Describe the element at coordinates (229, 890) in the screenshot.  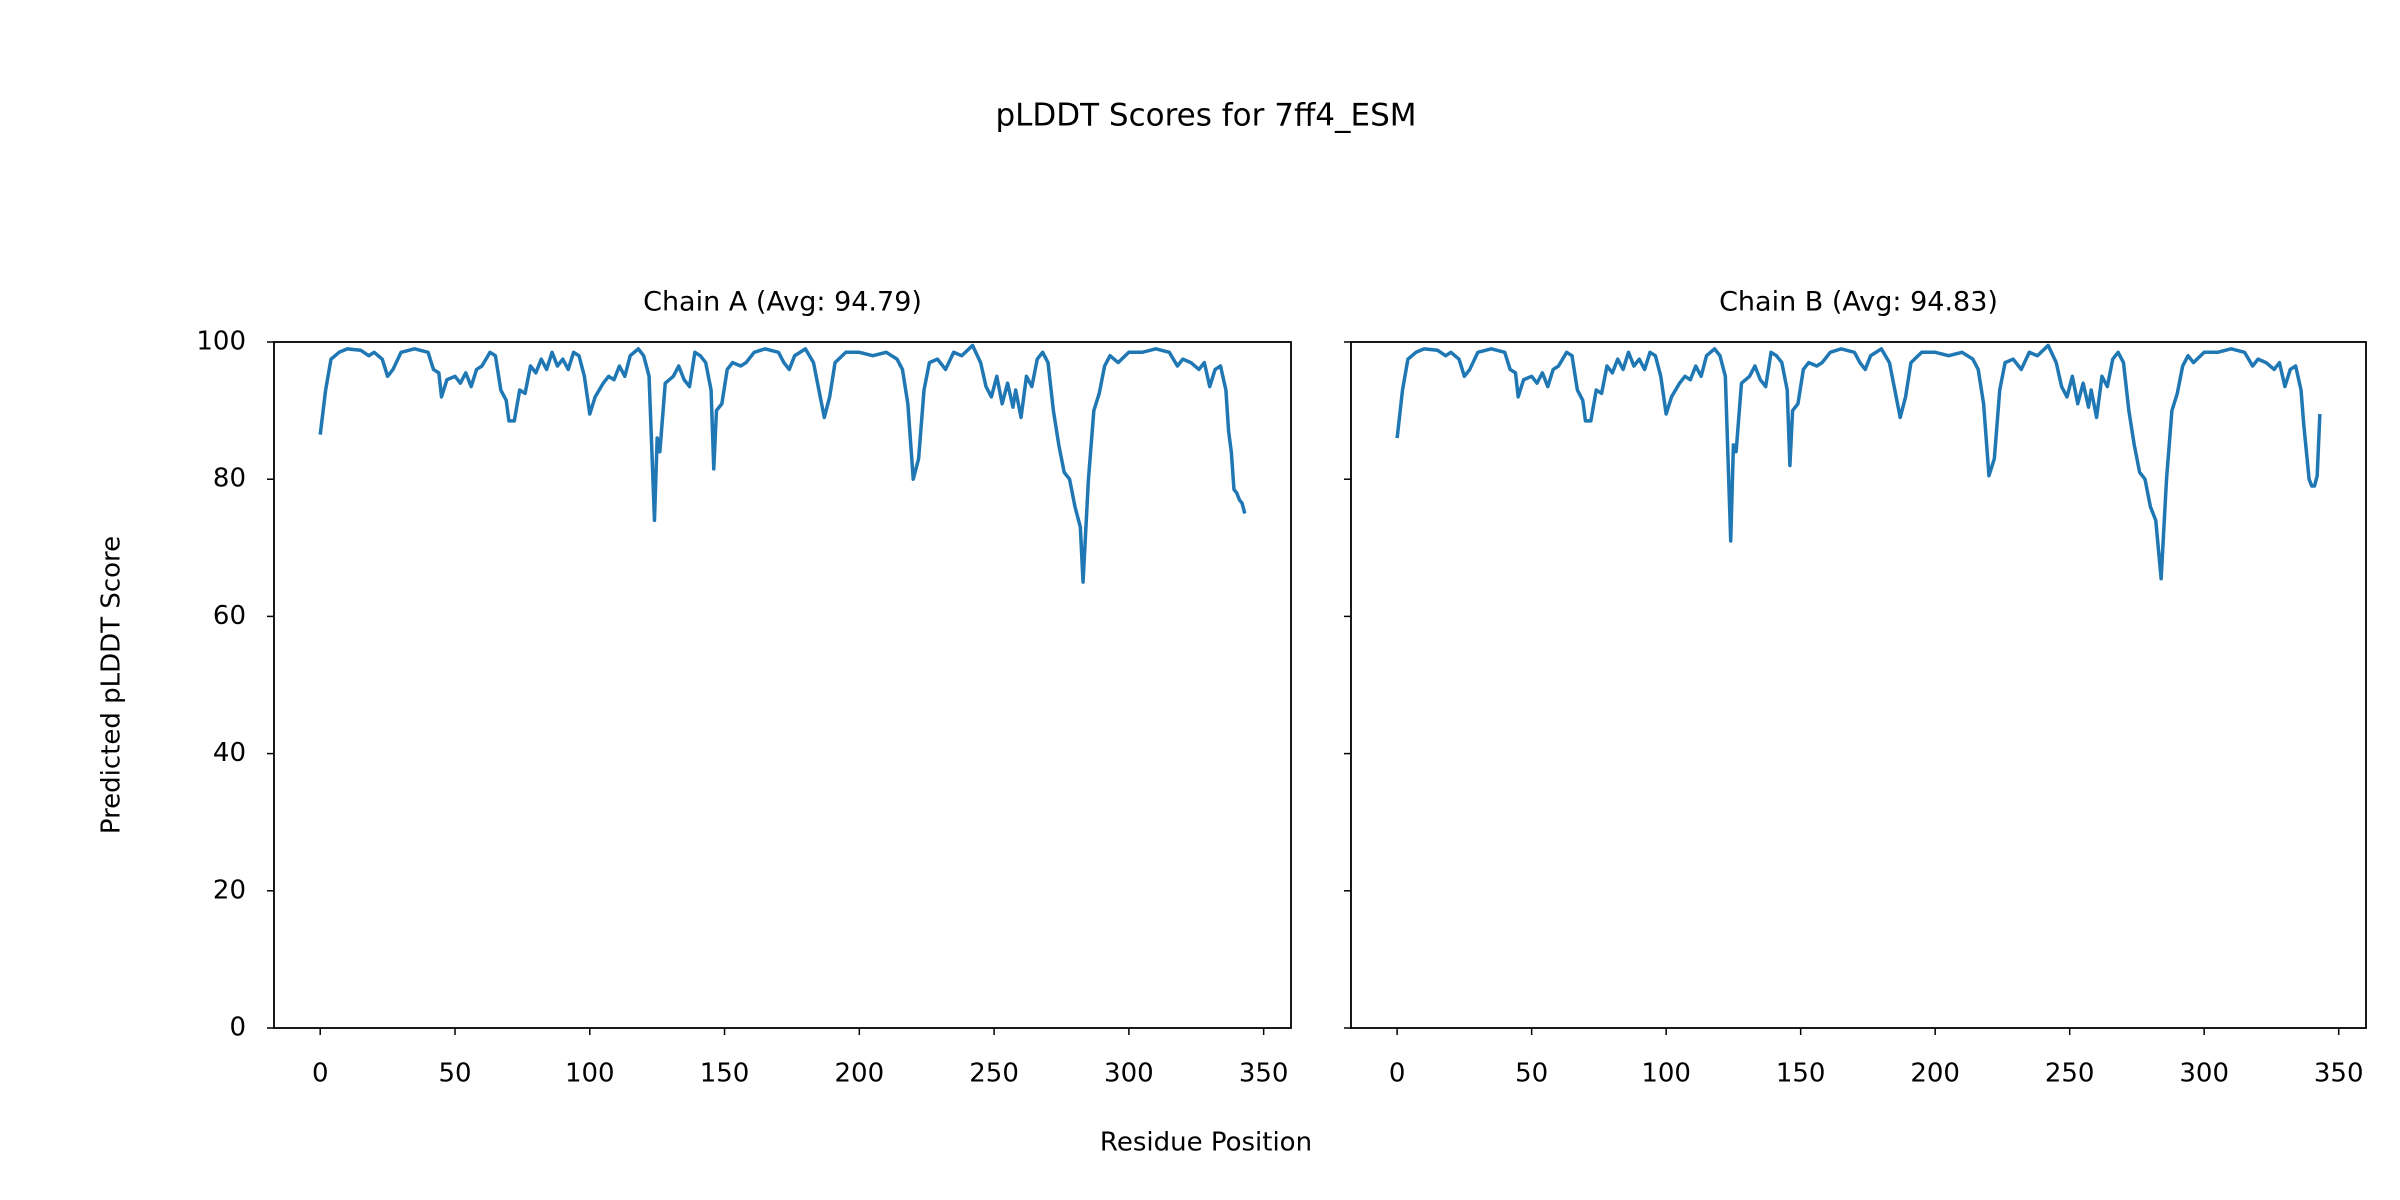
I see `y-tick-label: 20` at that location.